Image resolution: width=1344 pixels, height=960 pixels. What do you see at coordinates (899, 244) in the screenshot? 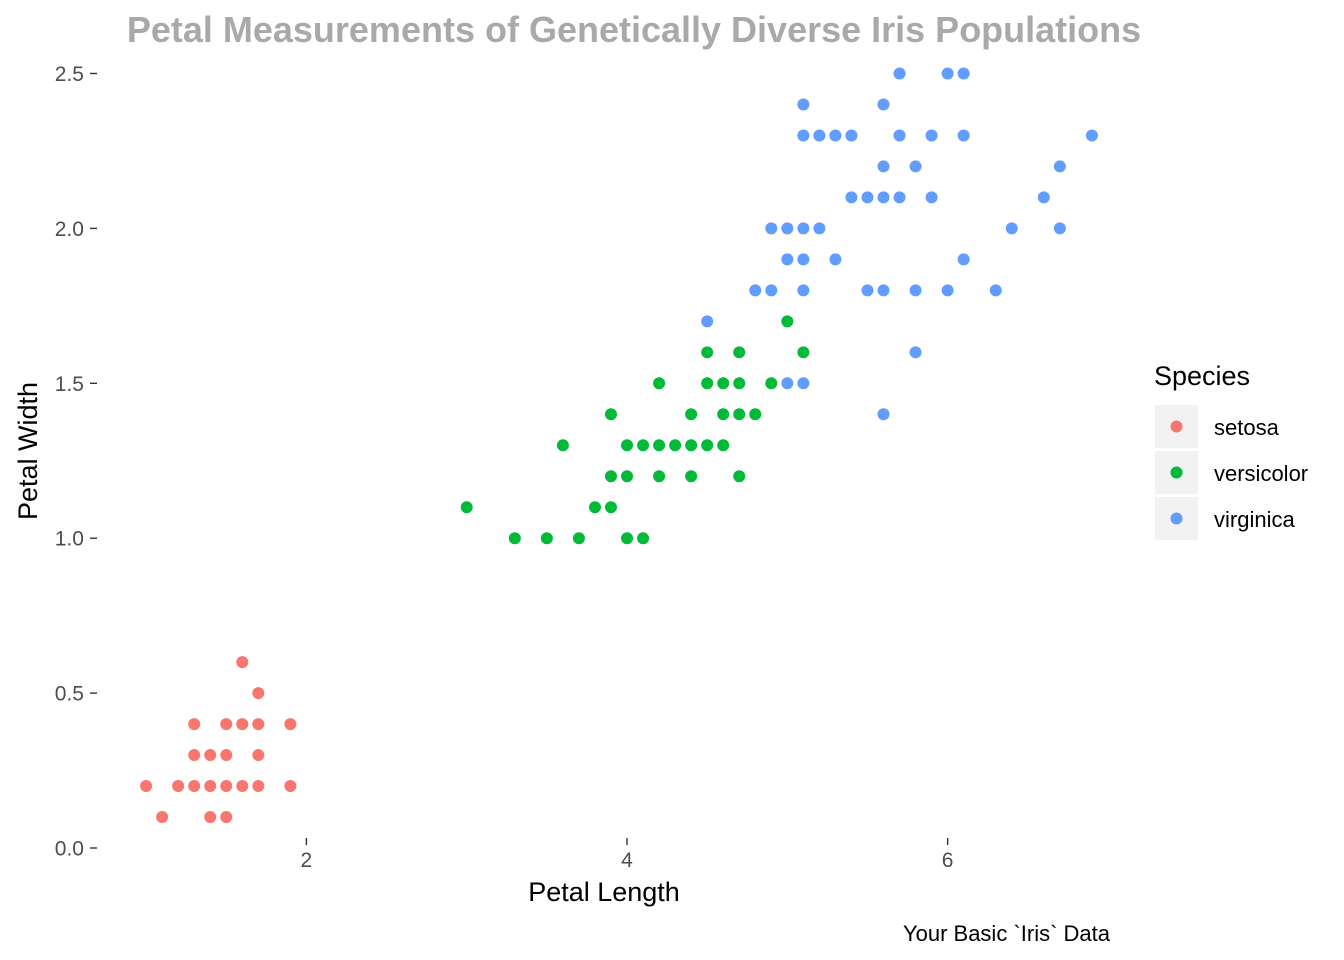
I see `series-virginica` at bounding box center [899, 244].